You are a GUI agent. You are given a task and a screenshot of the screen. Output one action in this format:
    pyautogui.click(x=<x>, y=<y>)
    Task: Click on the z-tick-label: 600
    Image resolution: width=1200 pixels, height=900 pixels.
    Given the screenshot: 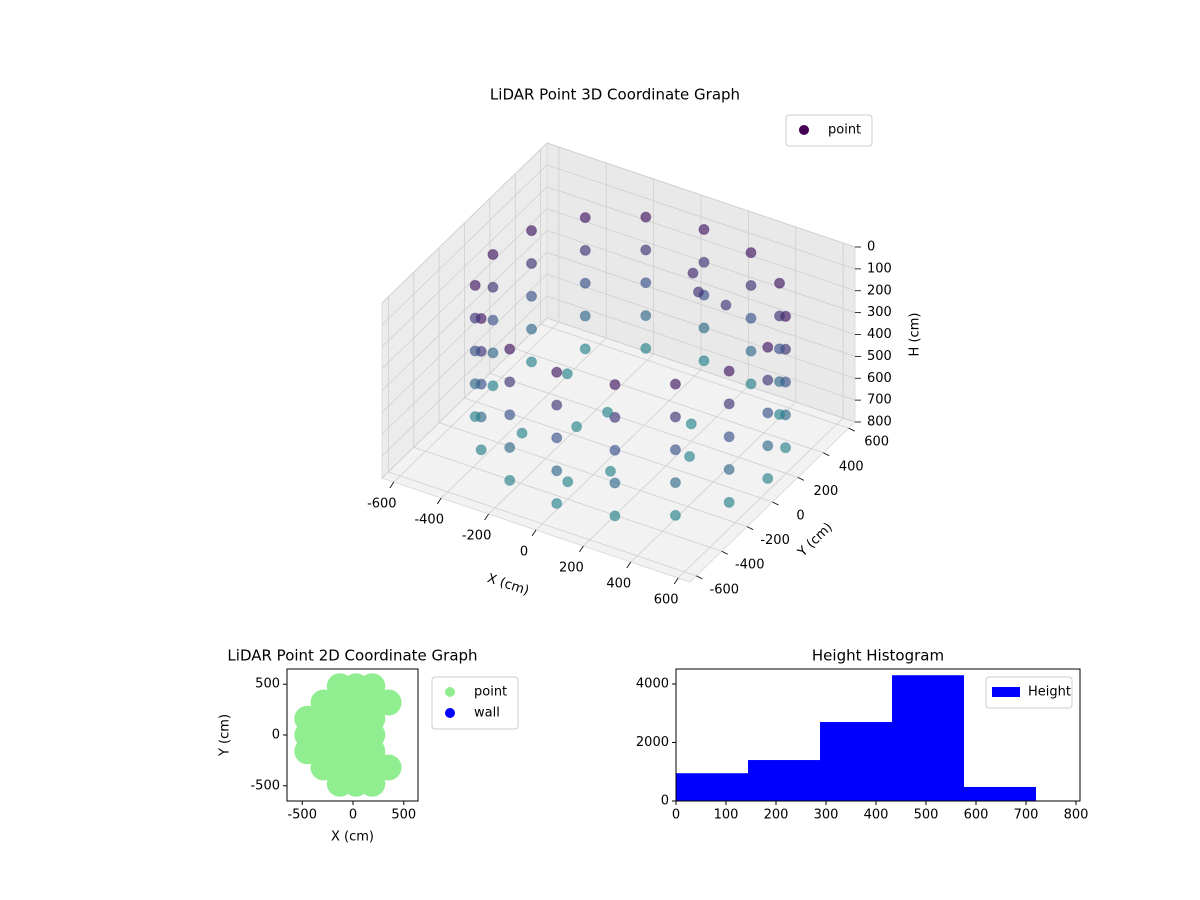 What is the action you would take?
    pyautogui.click(x=879, y=378)
    